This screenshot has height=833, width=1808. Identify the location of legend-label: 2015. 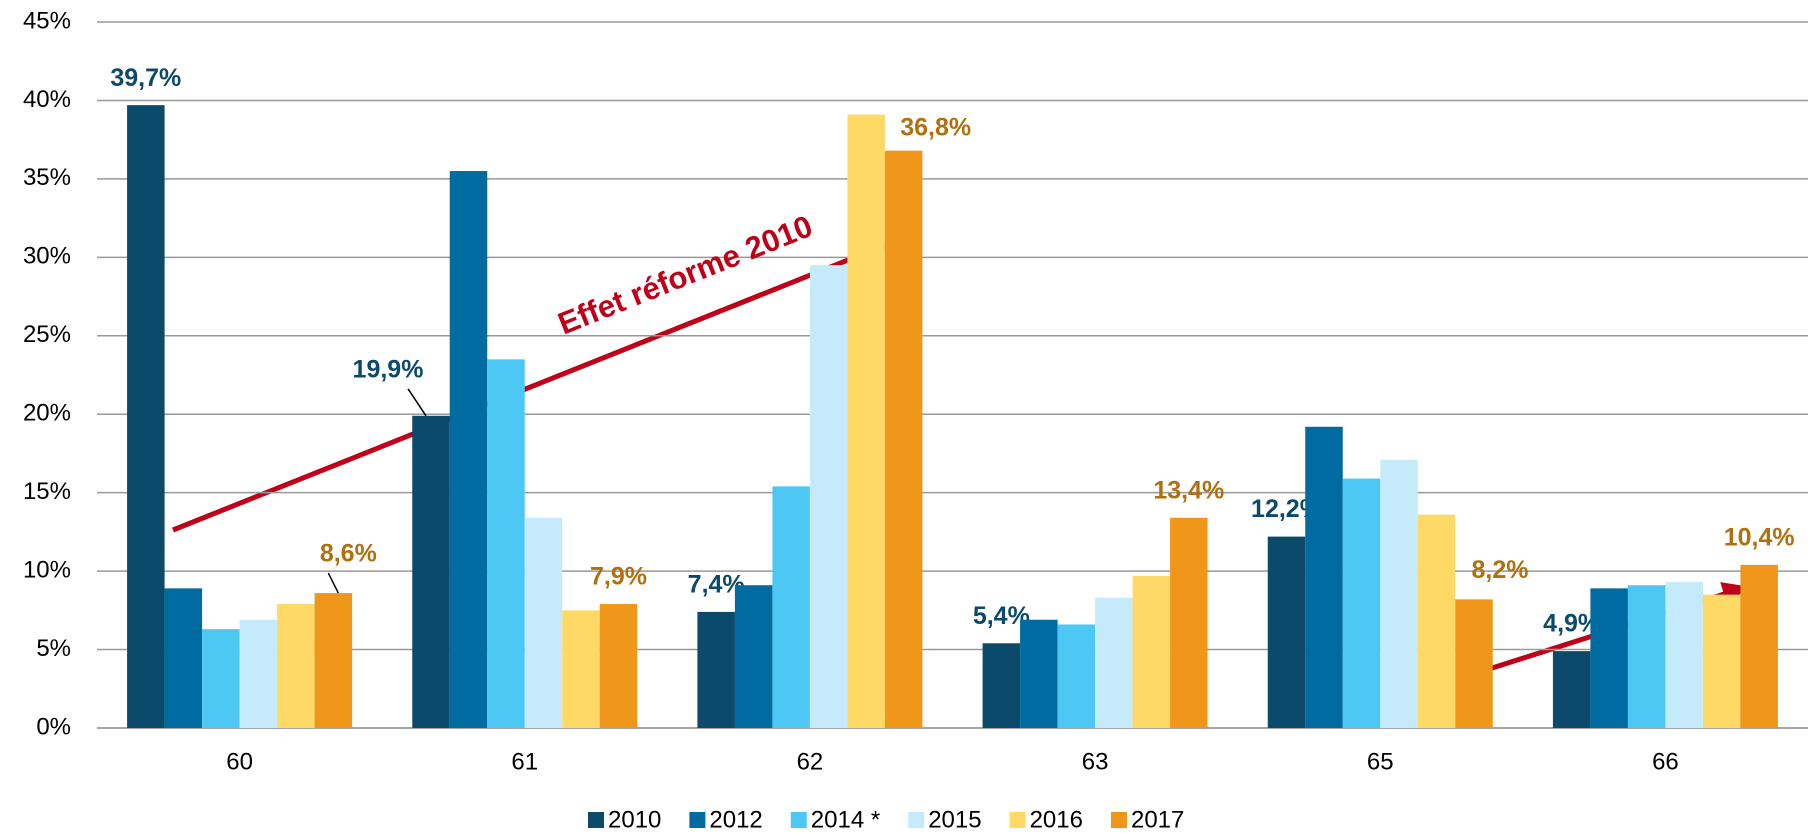
(954, 819).